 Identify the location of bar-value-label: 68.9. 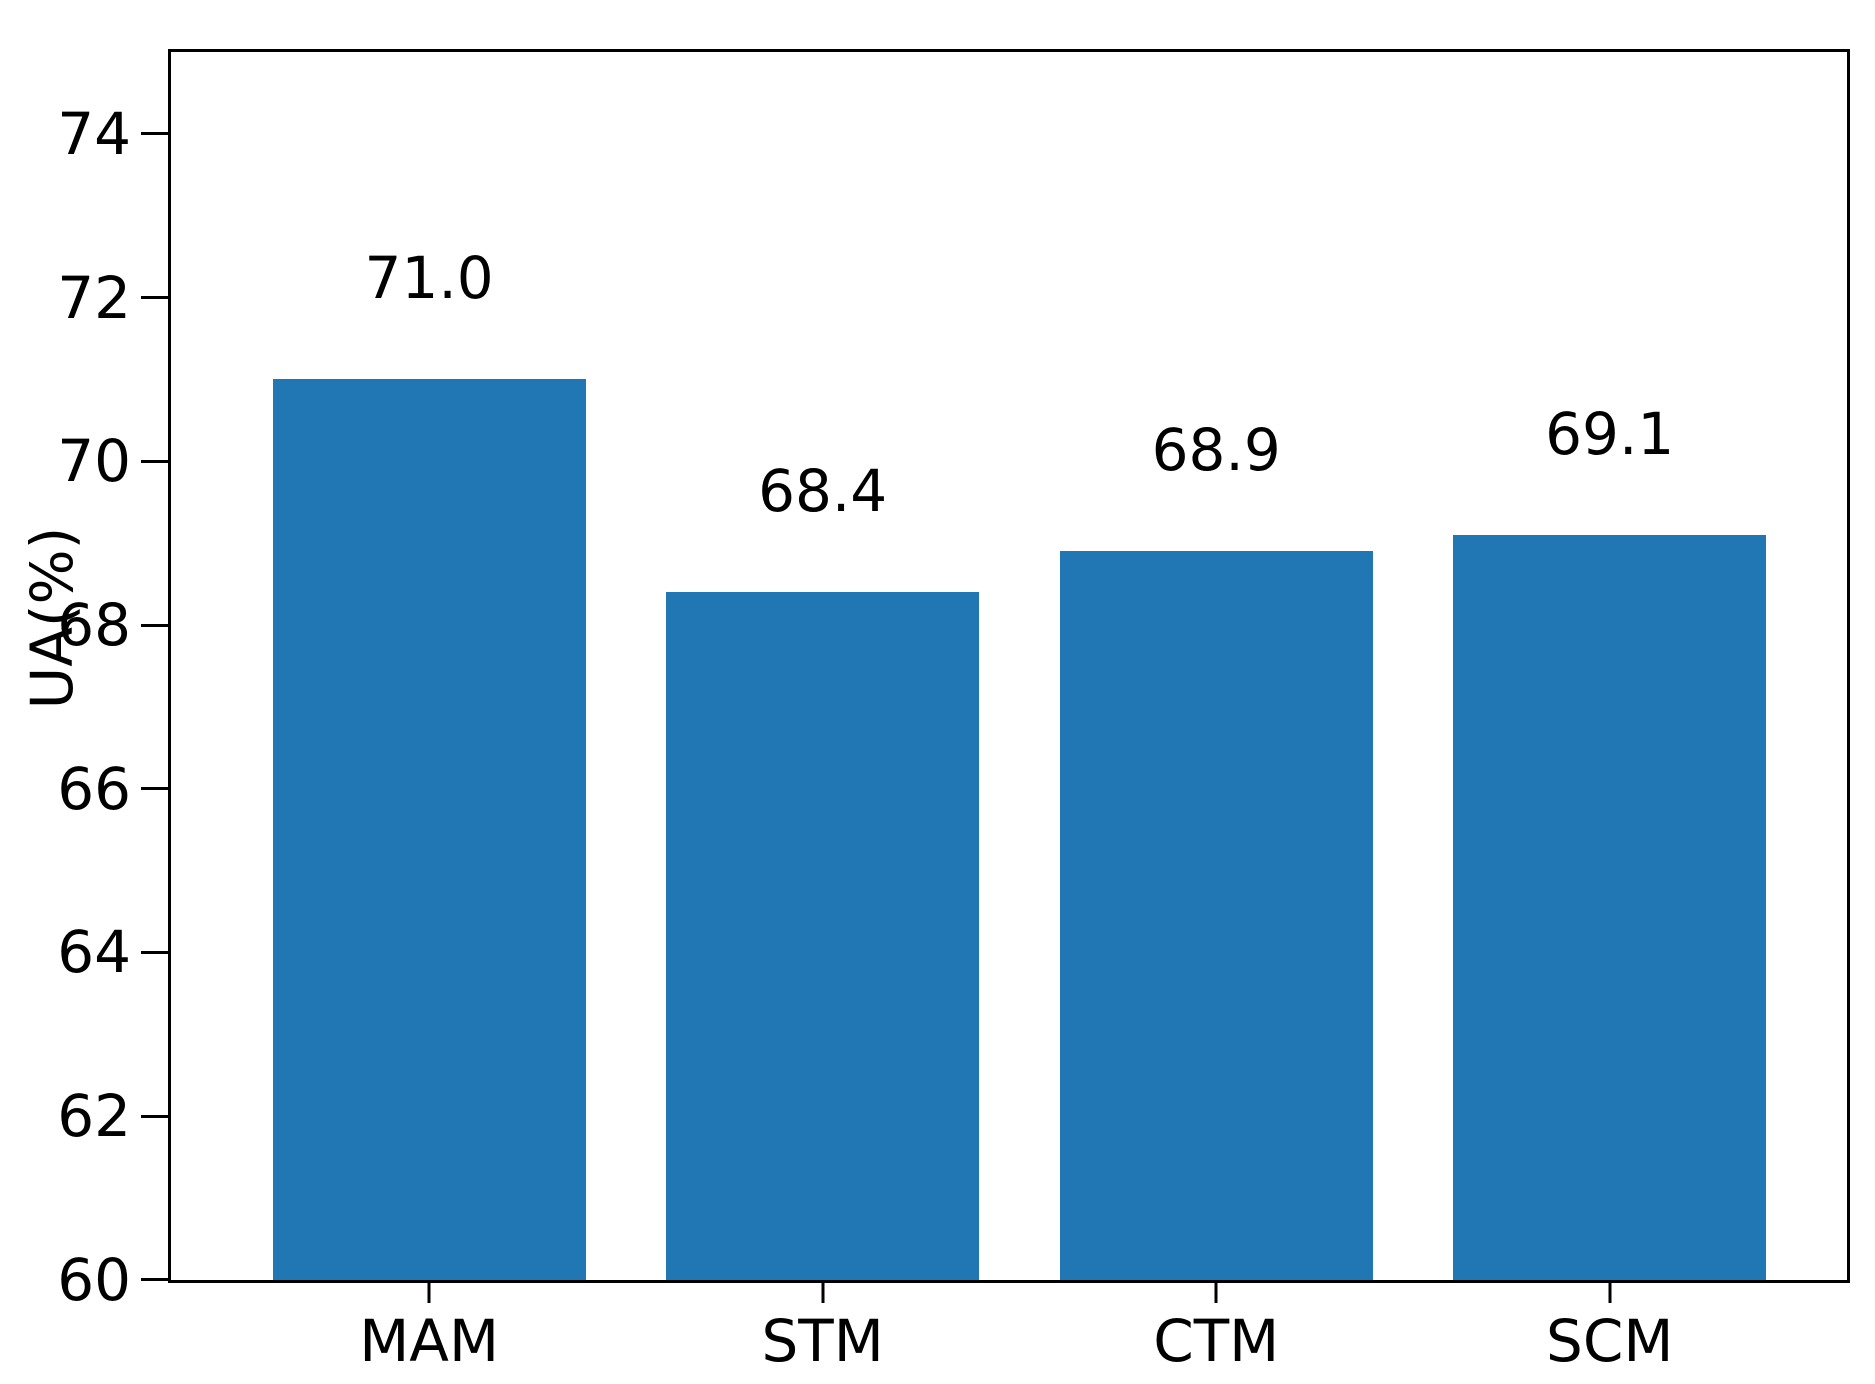
(1216, 450).